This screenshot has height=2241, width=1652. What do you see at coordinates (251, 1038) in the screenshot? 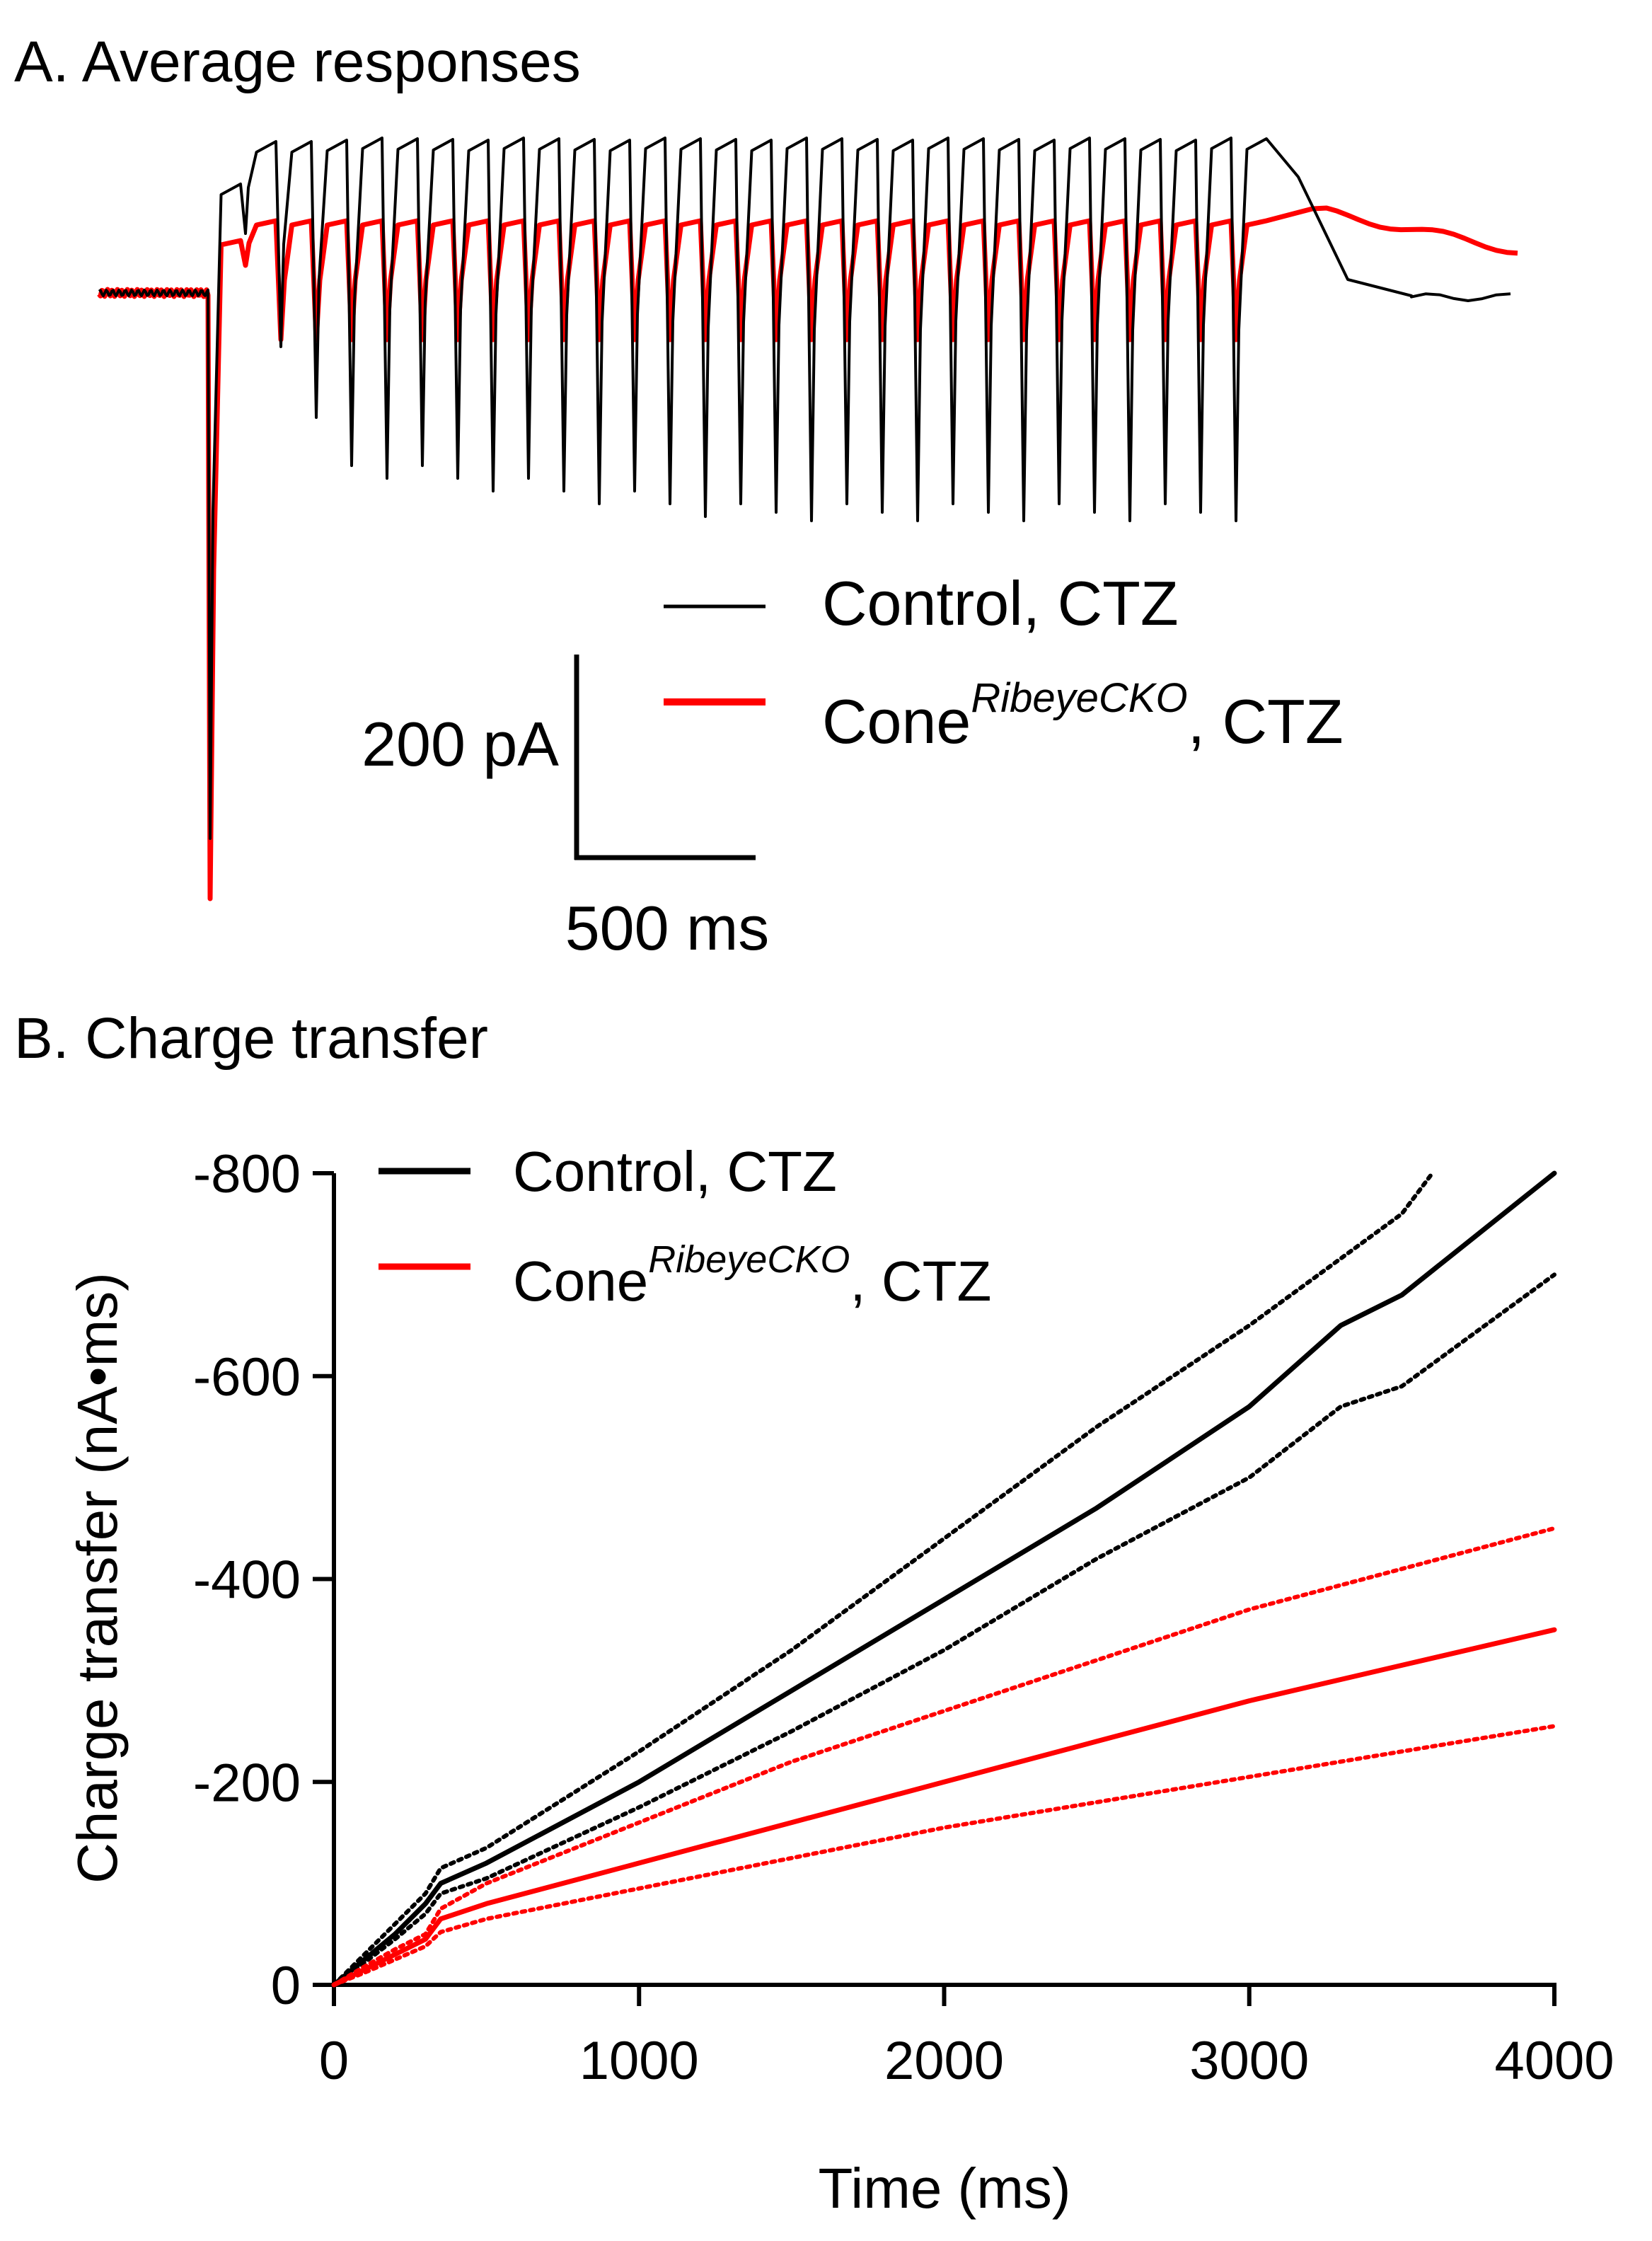
I see `panel-b-title: B. Charge transfer` at bounding box center [251, 1038].